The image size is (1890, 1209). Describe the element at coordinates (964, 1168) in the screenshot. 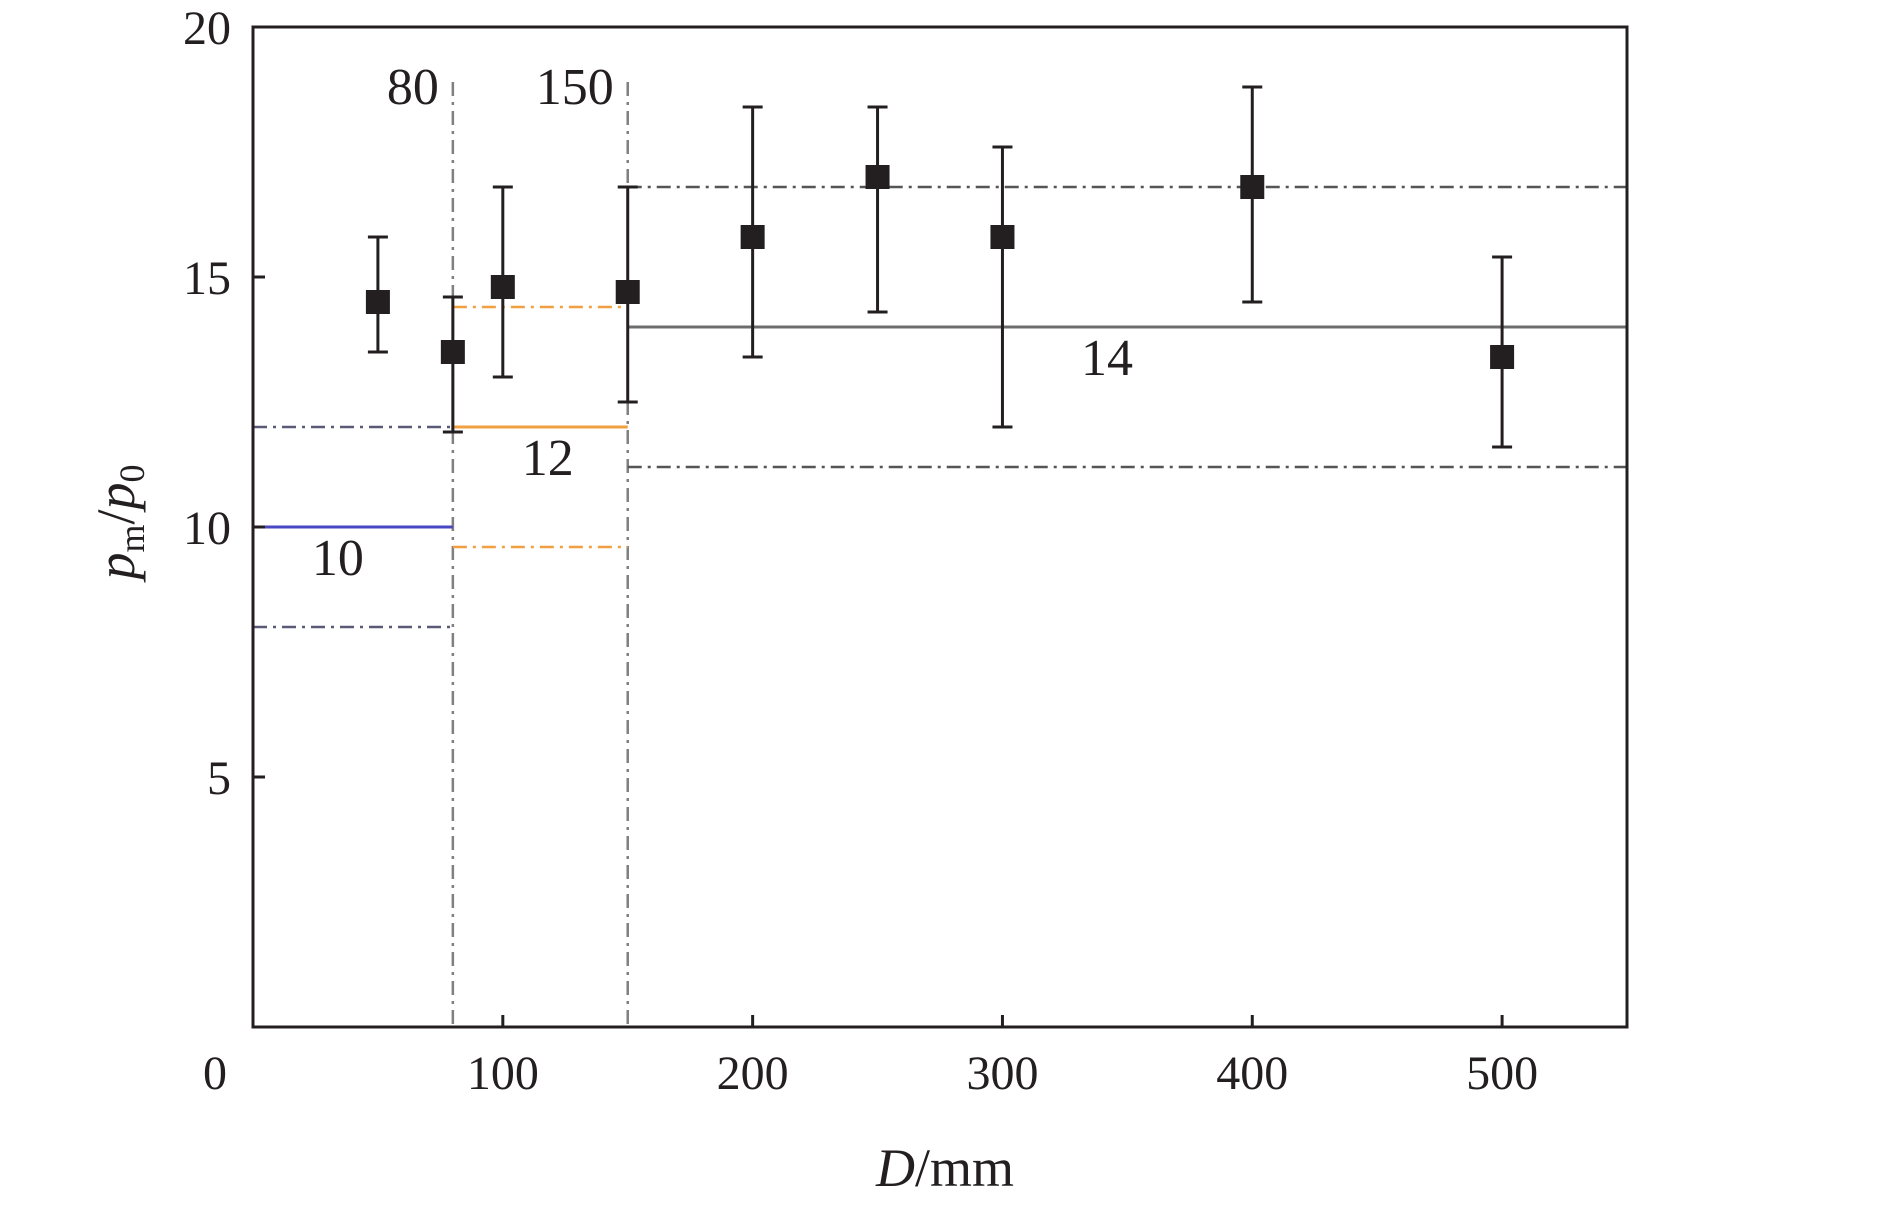

I see `x-axis-title-unit: /mm` at that location.